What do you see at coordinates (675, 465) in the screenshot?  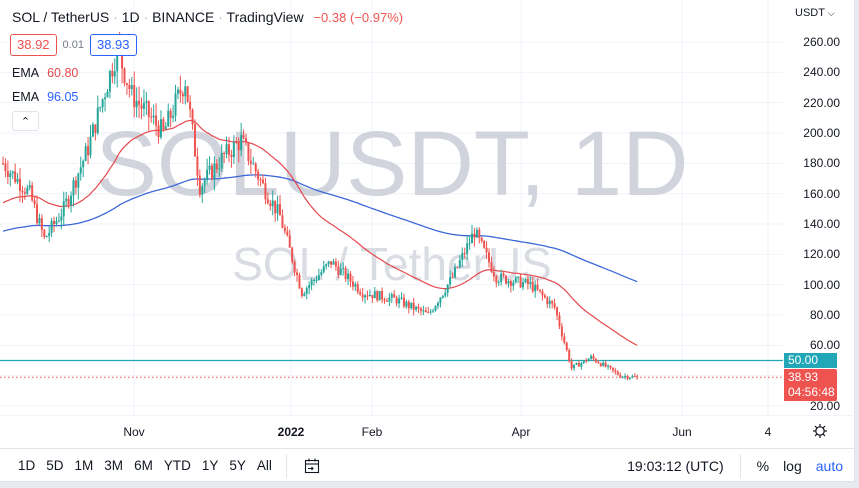 I see `utc-clock: 19:03:12 (UTC)` at bounding box center [675, 465].